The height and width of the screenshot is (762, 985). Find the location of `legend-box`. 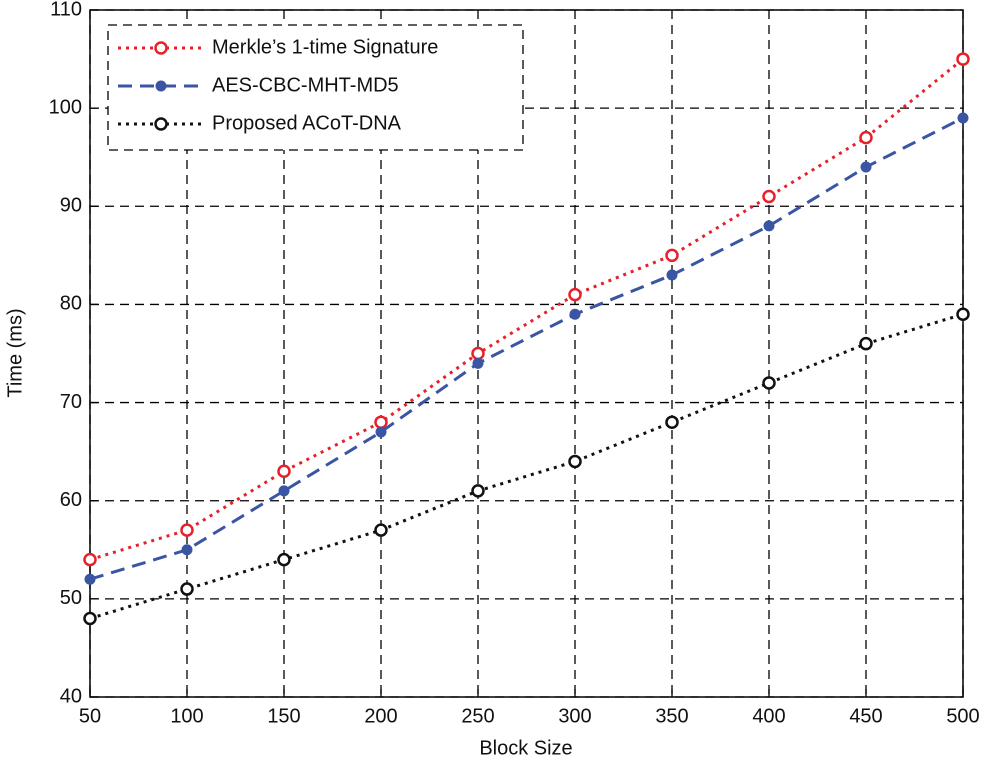

legend-box is located at coordinates (315, 87).